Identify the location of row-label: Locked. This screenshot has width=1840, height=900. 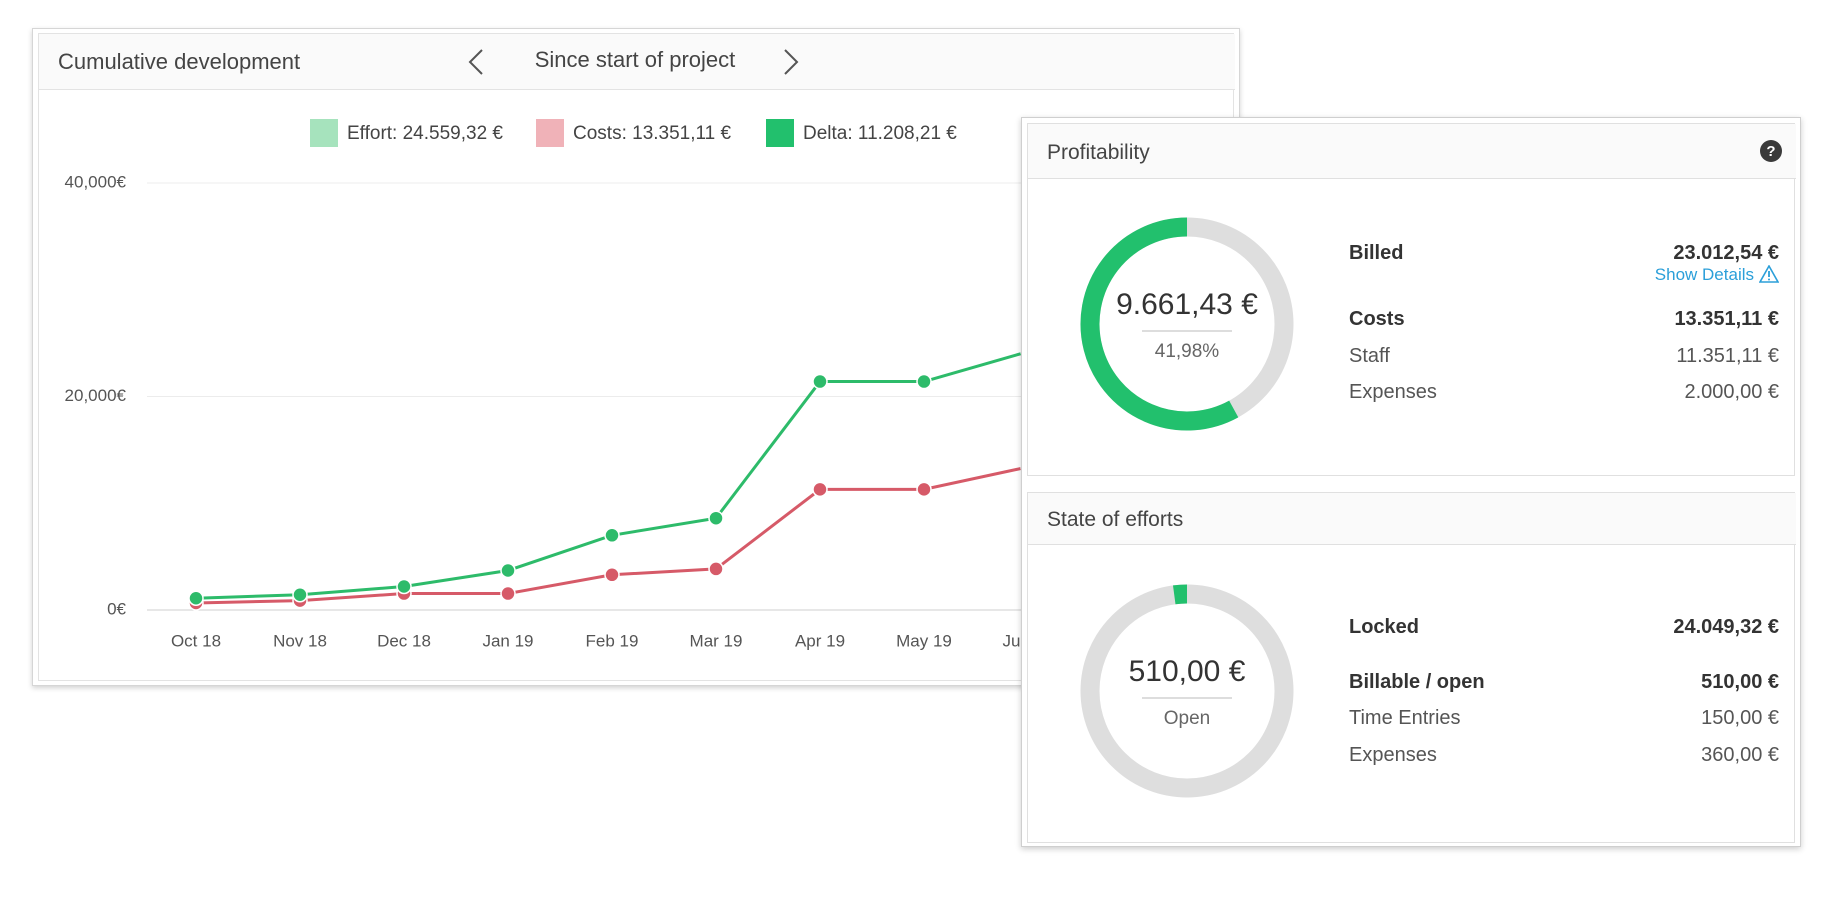
(1384, 627).